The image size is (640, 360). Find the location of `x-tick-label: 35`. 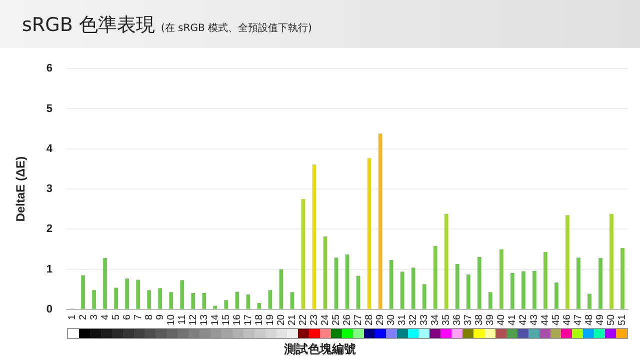

x-tick-label: 35 is located at coordinates (446, 320).